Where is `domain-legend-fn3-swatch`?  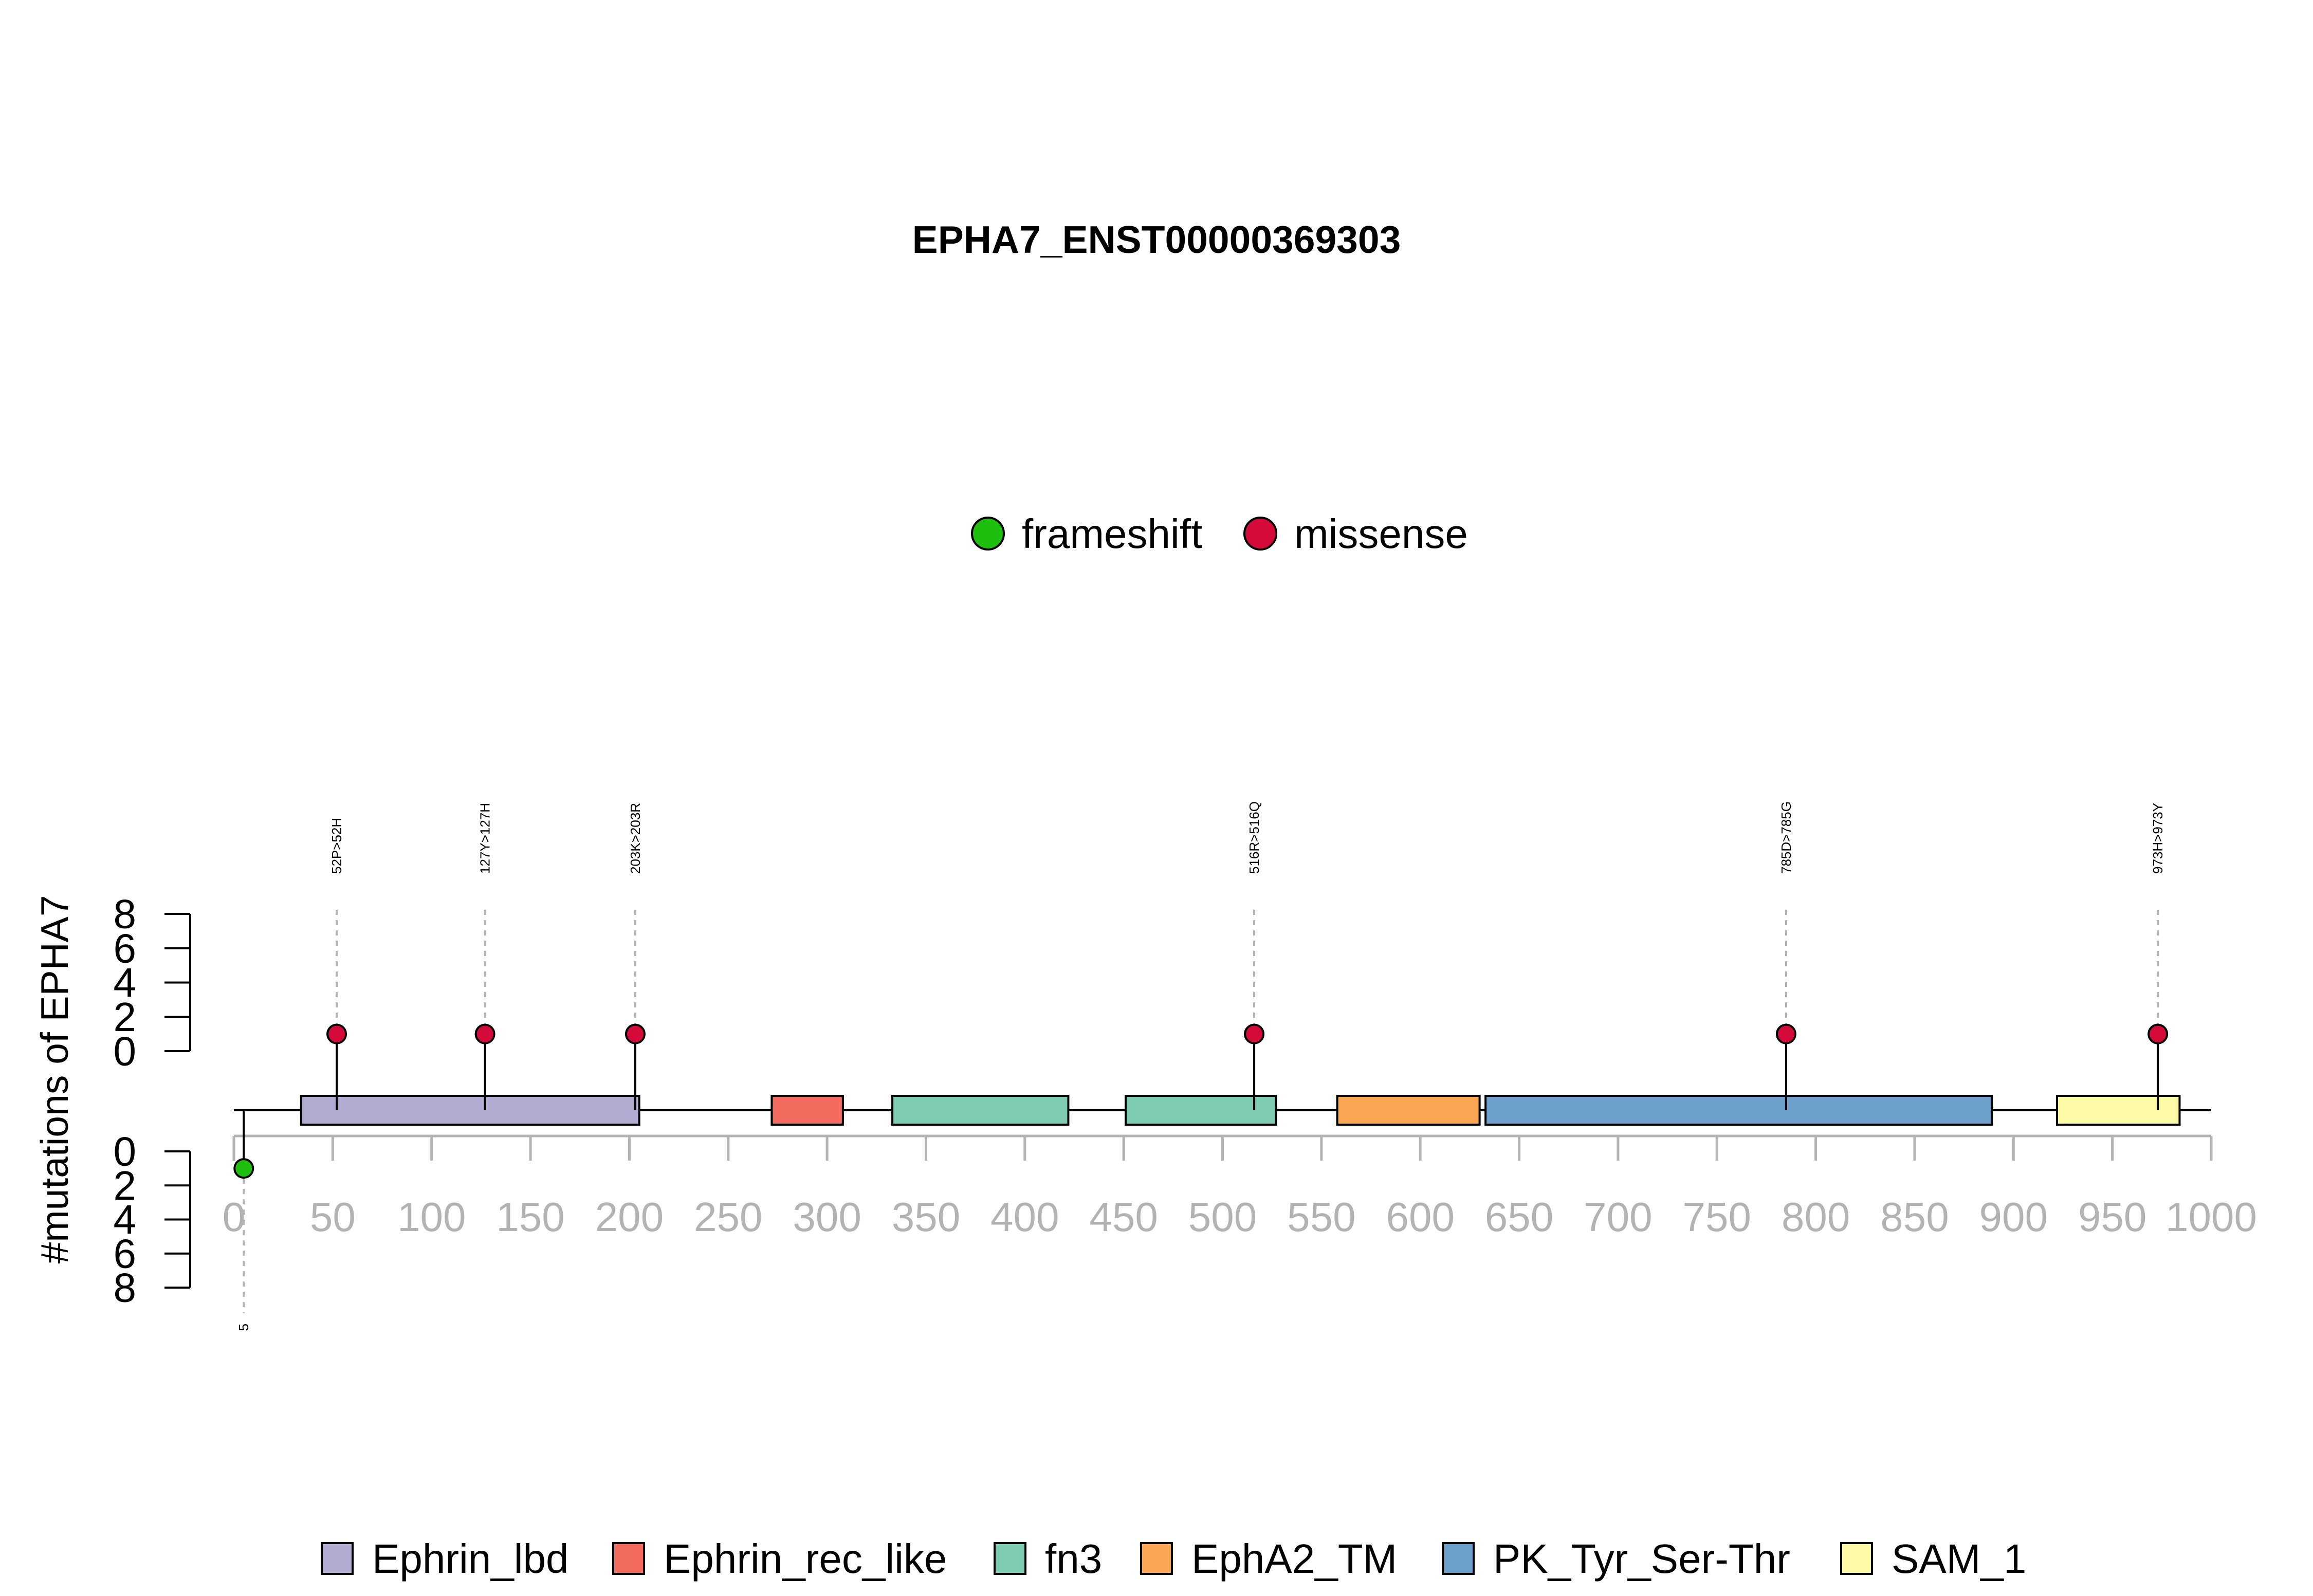
domain-legend-fn3-swatch is located at coordinates (1010, 1559).